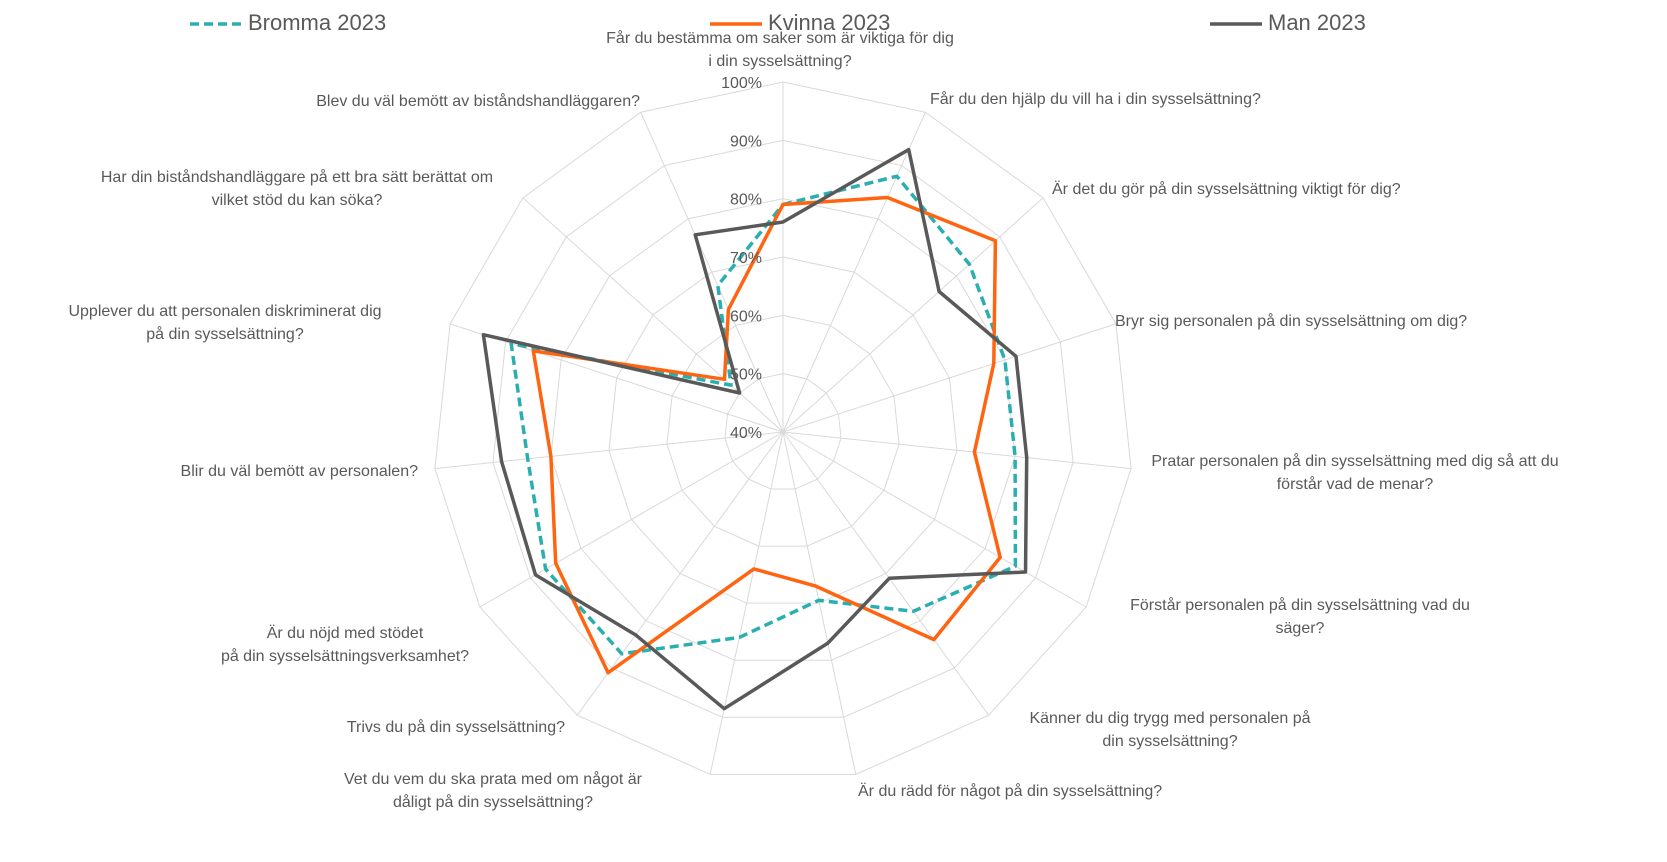 Image resolution: width=1667 pixels, height=862 pixels. What do you see at coordinates (741, 83) in the screenshot?
I see `r-tick-label: 100%` at bounding box center [741, 83].